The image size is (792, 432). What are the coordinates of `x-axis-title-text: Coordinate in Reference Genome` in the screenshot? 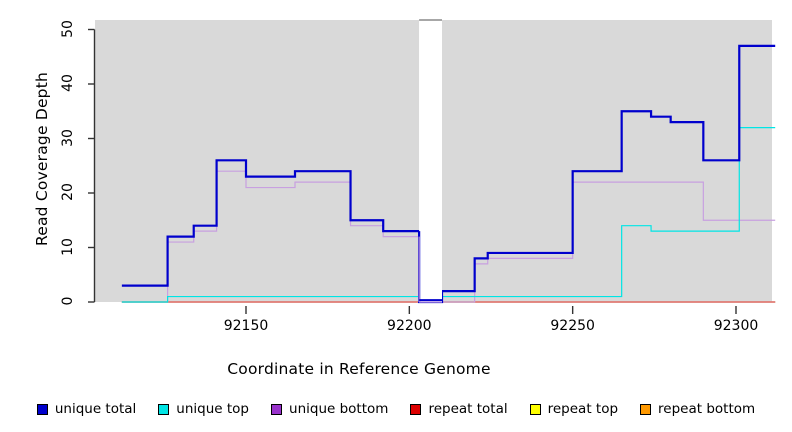 It's located at (359, 369).